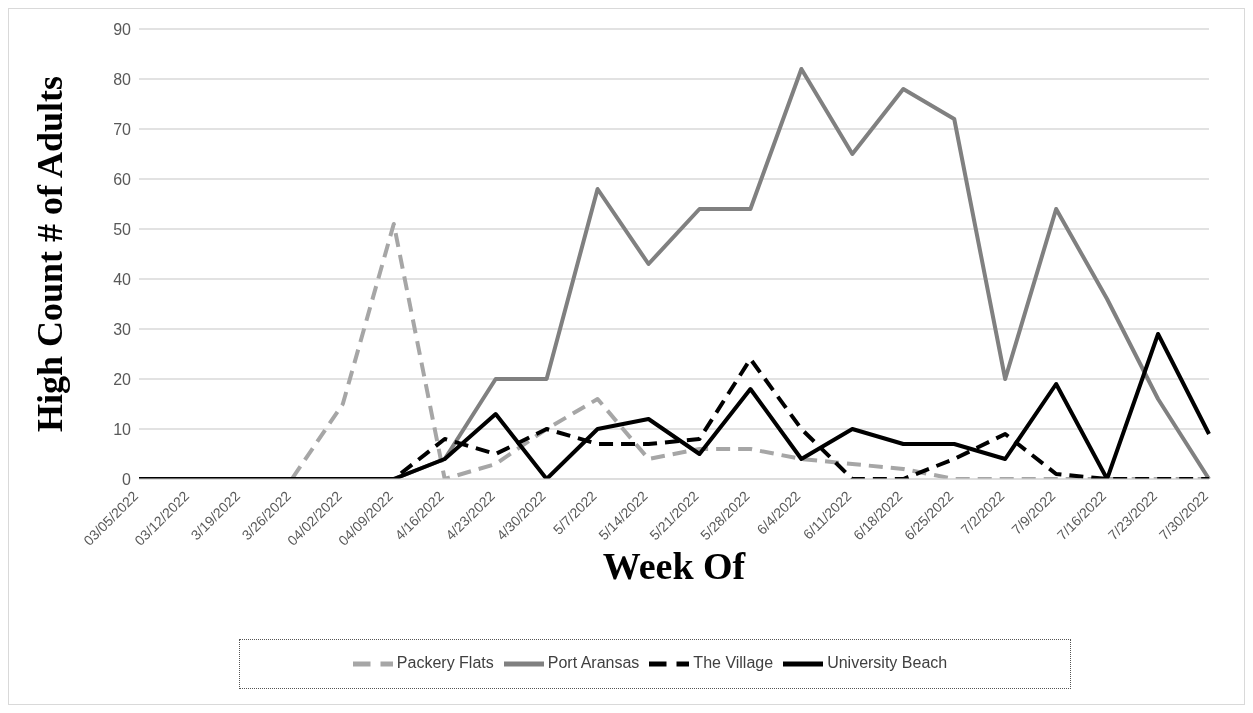  I want to click on y-tick-label: 90, so click(122, 29).